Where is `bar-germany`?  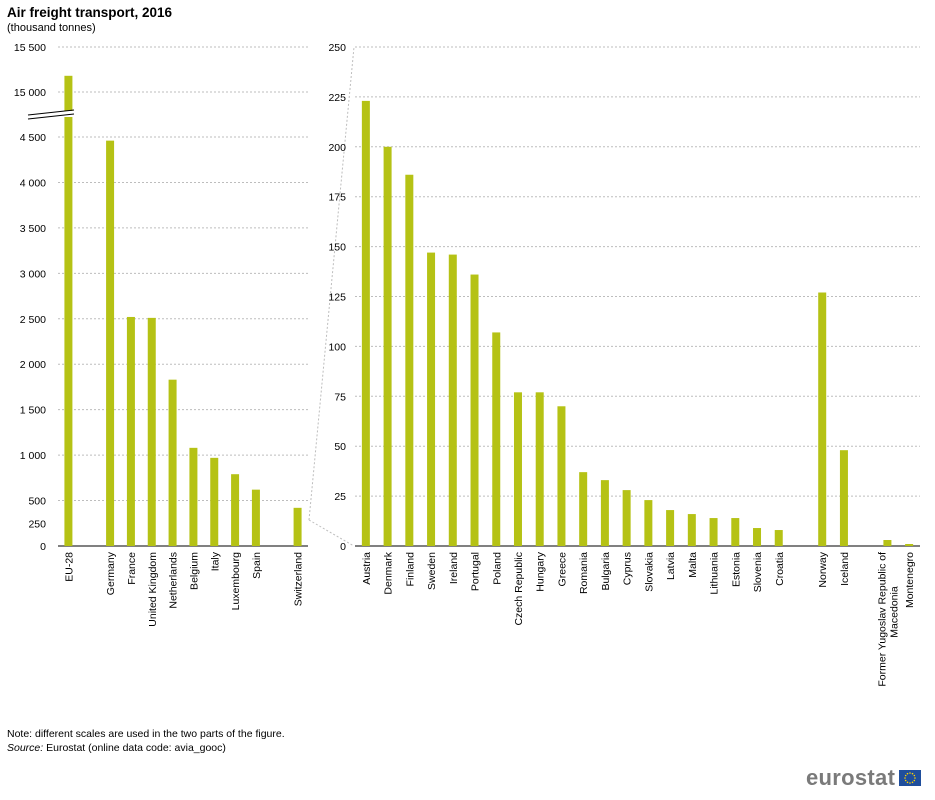 bar-germany is located at coordinates (110, 343).